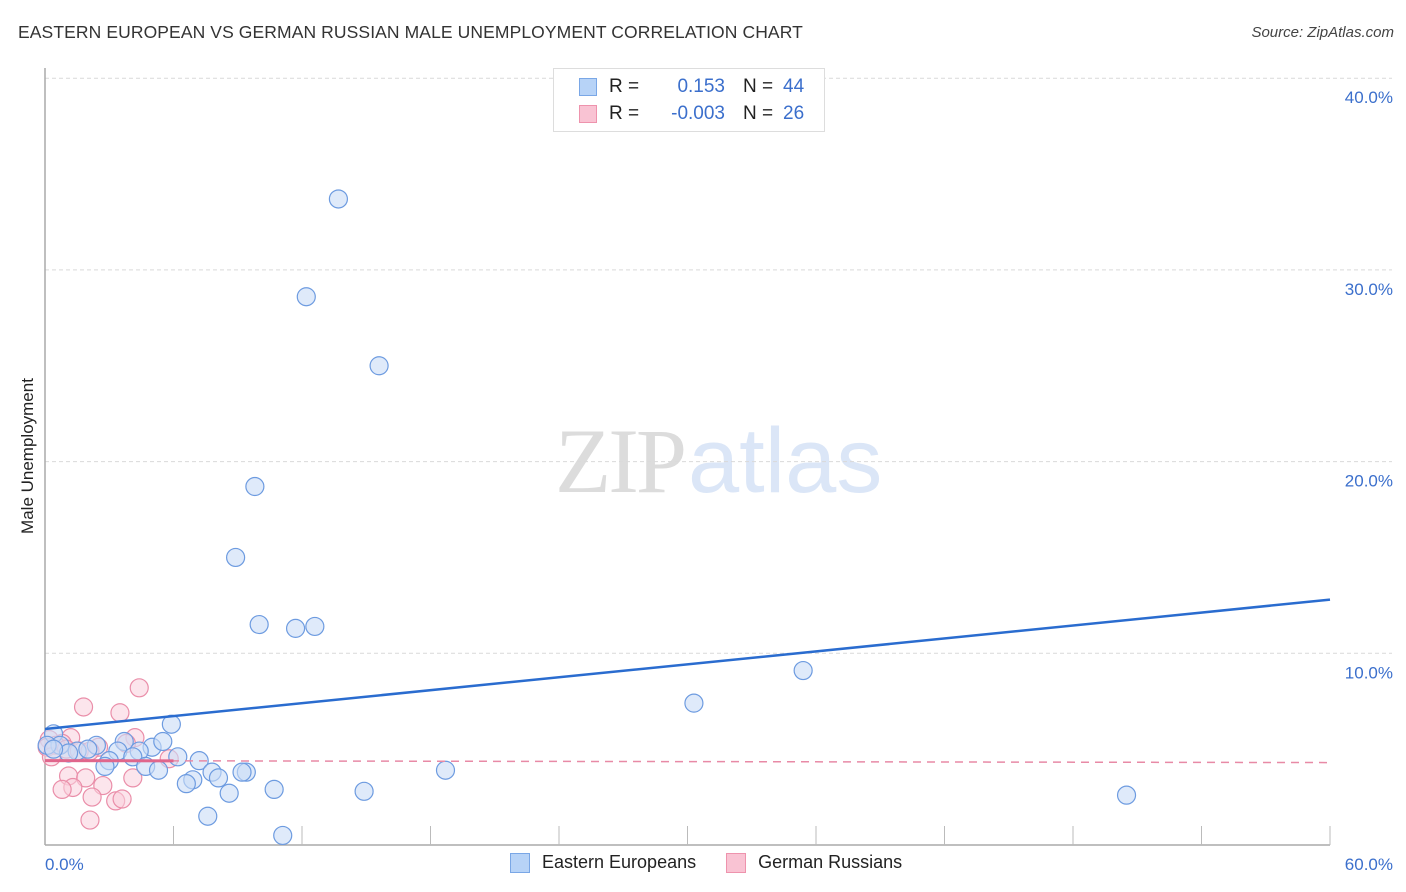  I want to click on trend-line-german-russians, so click(687, 761).